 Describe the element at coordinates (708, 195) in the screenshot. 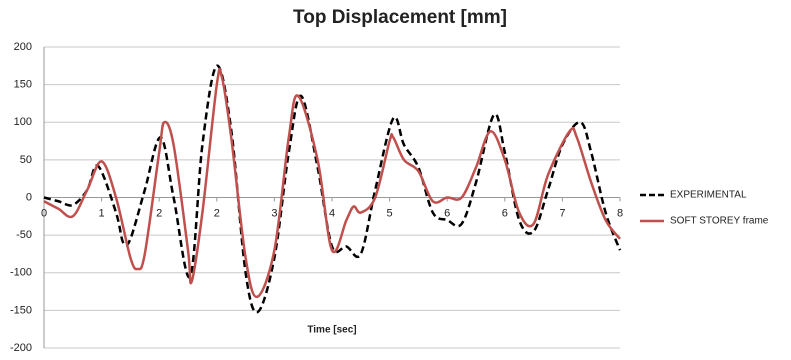

I see `legend-label: EXPERIMENTAL` at that location.